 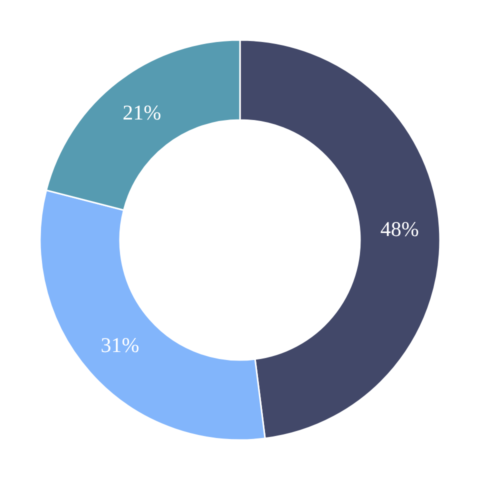 What do you see at coordinates (399, 228) in the screenshot?
I see `data-label: 48%` at bounding box center [399, 228].